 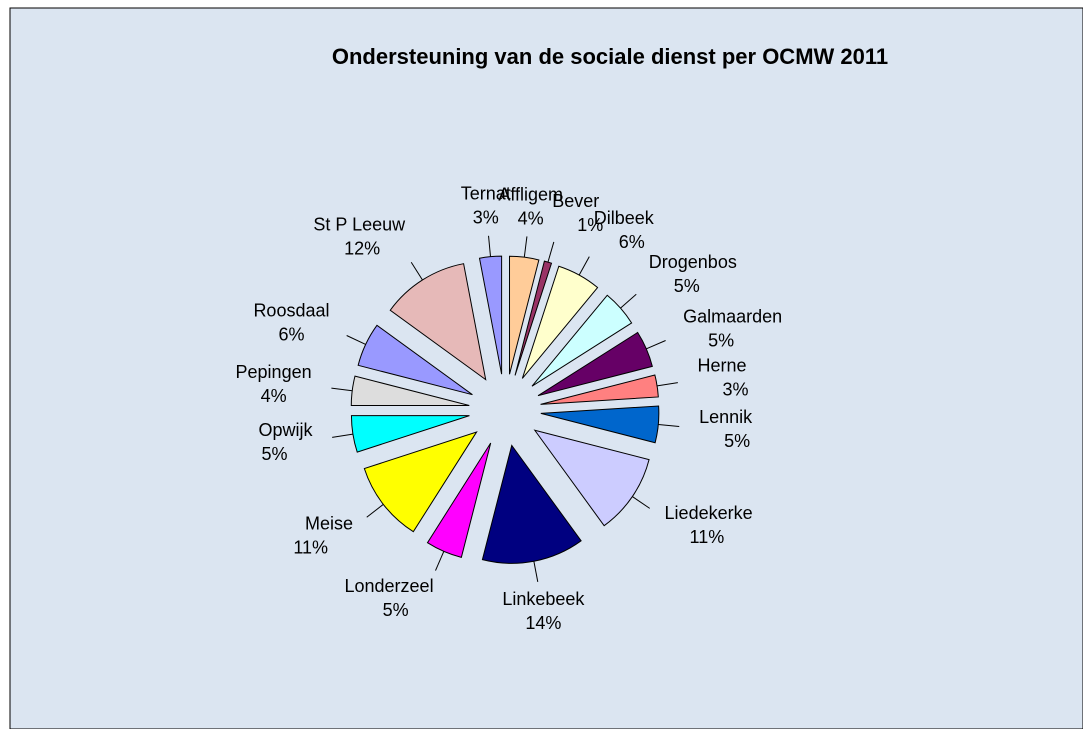 I want to click on slice-label: Galmaarden, so click(x=732, y=316).